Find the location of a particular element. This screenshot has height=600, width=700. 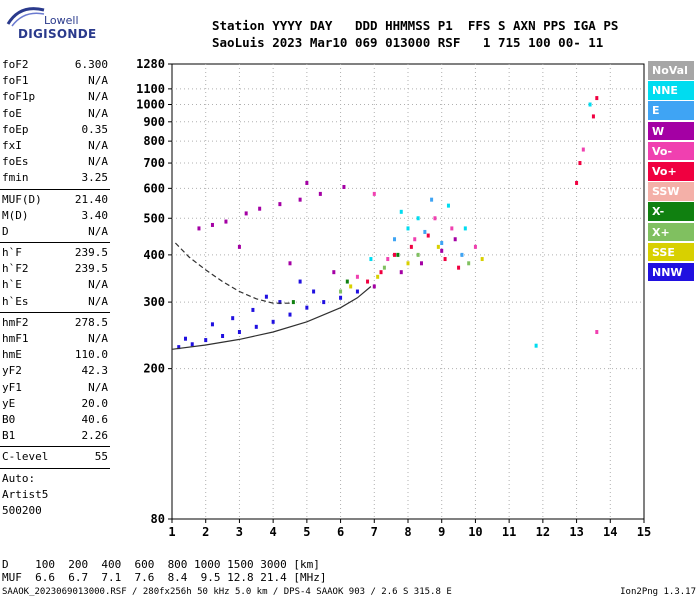

param-row: foEp 0.35 is located at coordinates (55, 130).